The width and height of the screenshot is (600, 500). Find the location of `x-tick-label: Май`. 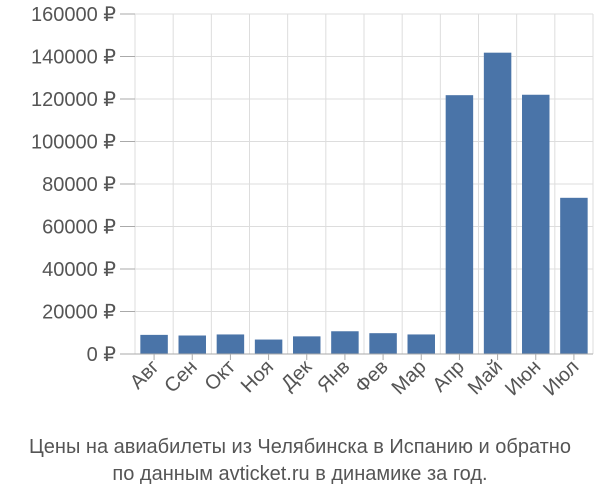

x-tick-label: Май is located at coordinates (485, 377).